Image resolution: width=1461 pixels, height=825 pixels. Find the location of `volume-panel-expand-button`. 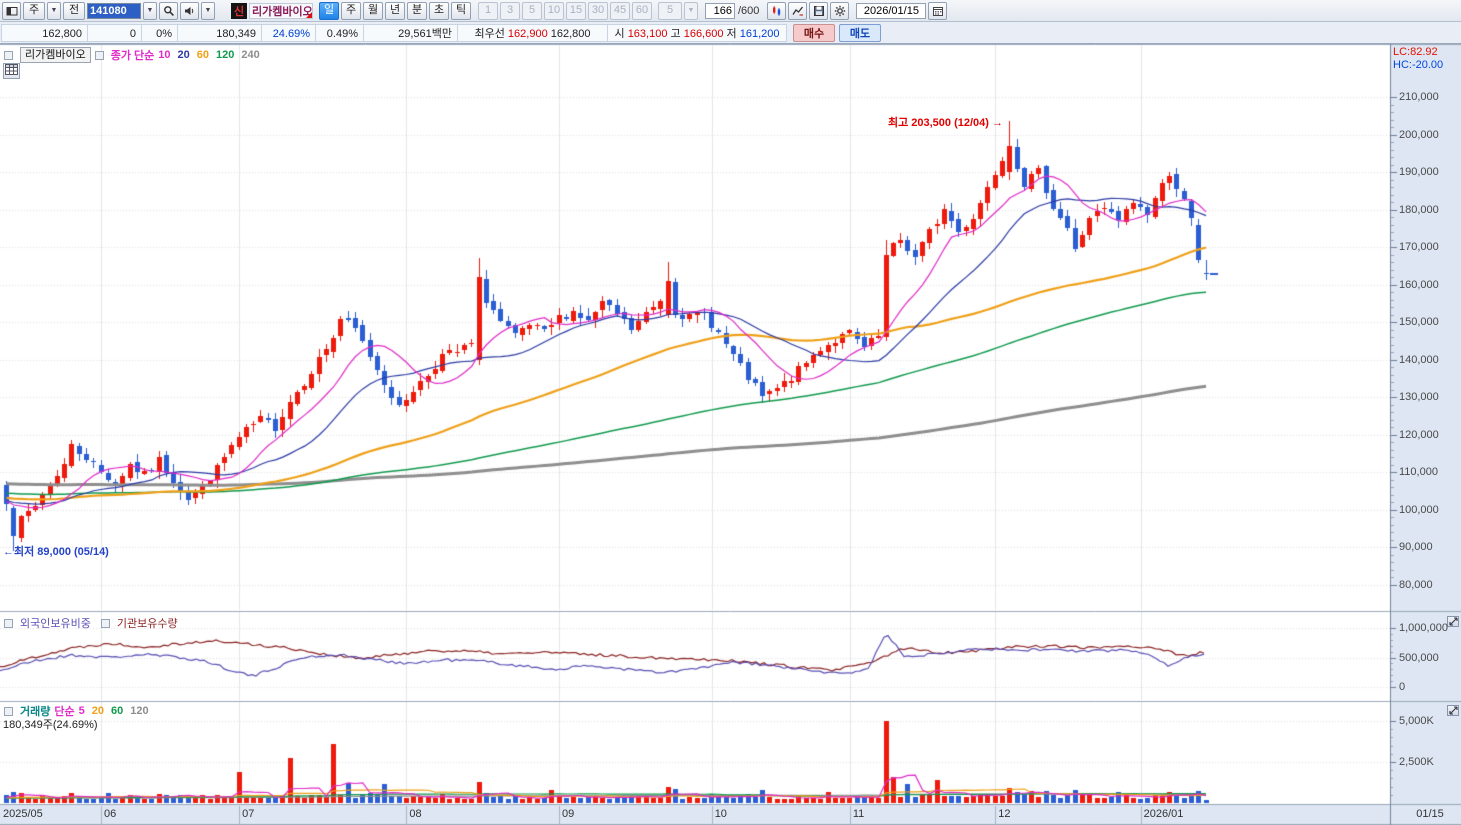

volume-panel-expand-button is located at coordinates (1453, 710).